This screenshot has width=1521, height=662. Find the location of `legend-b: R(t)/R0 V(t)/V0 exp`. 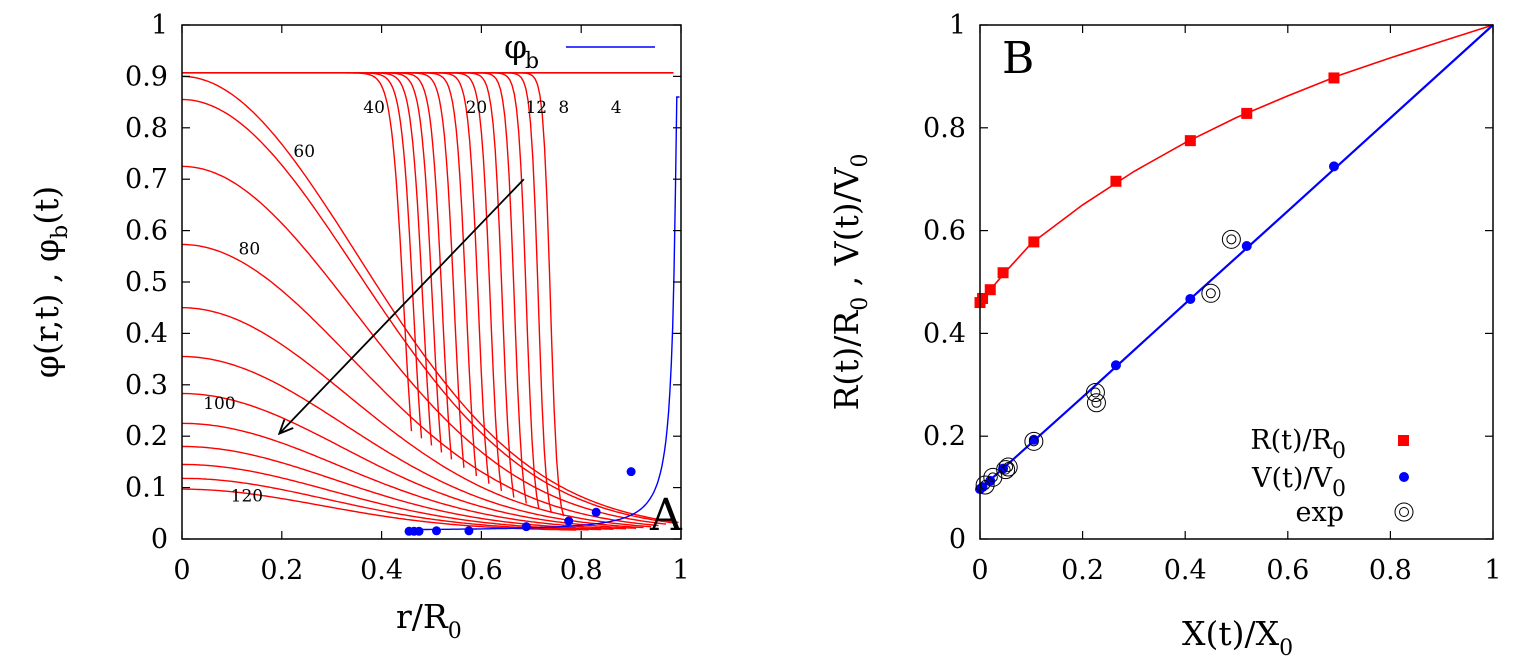

legend-b: R(t)/R0 V(t)/V0 exp is located at coordinates (1332, 476).